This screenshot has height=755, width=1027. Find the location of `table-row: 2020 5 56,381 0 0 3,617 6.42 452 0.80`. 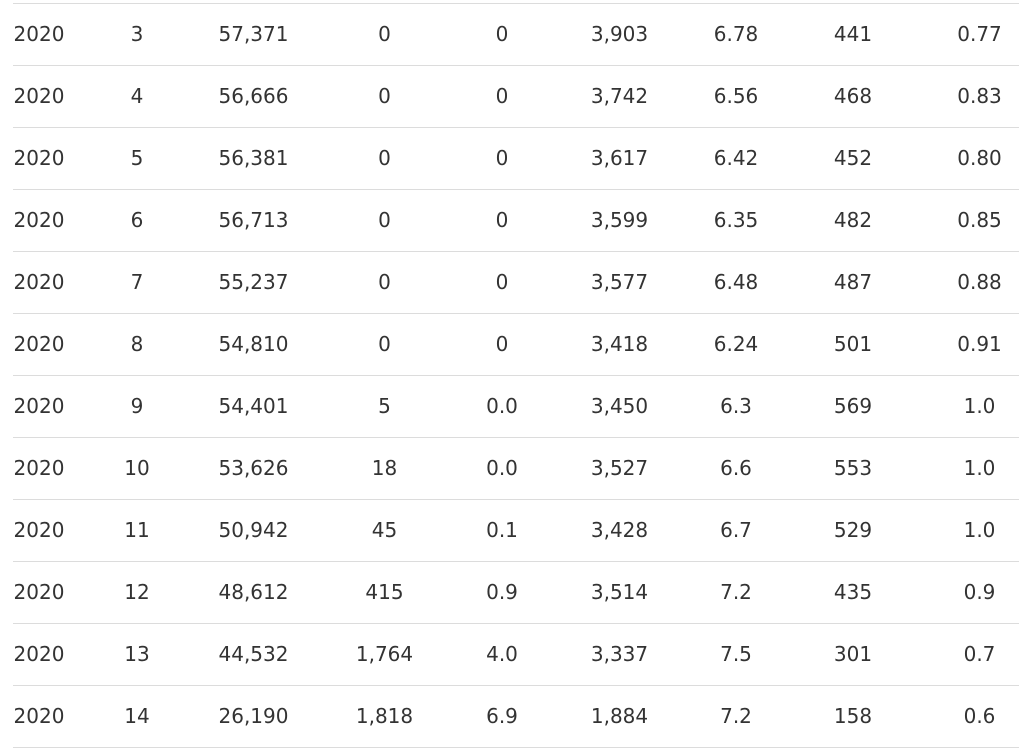

table-row: 2020 5 56,381 0 0 3,617 6.42 452 0.80 is located at coordinates (516, 158).